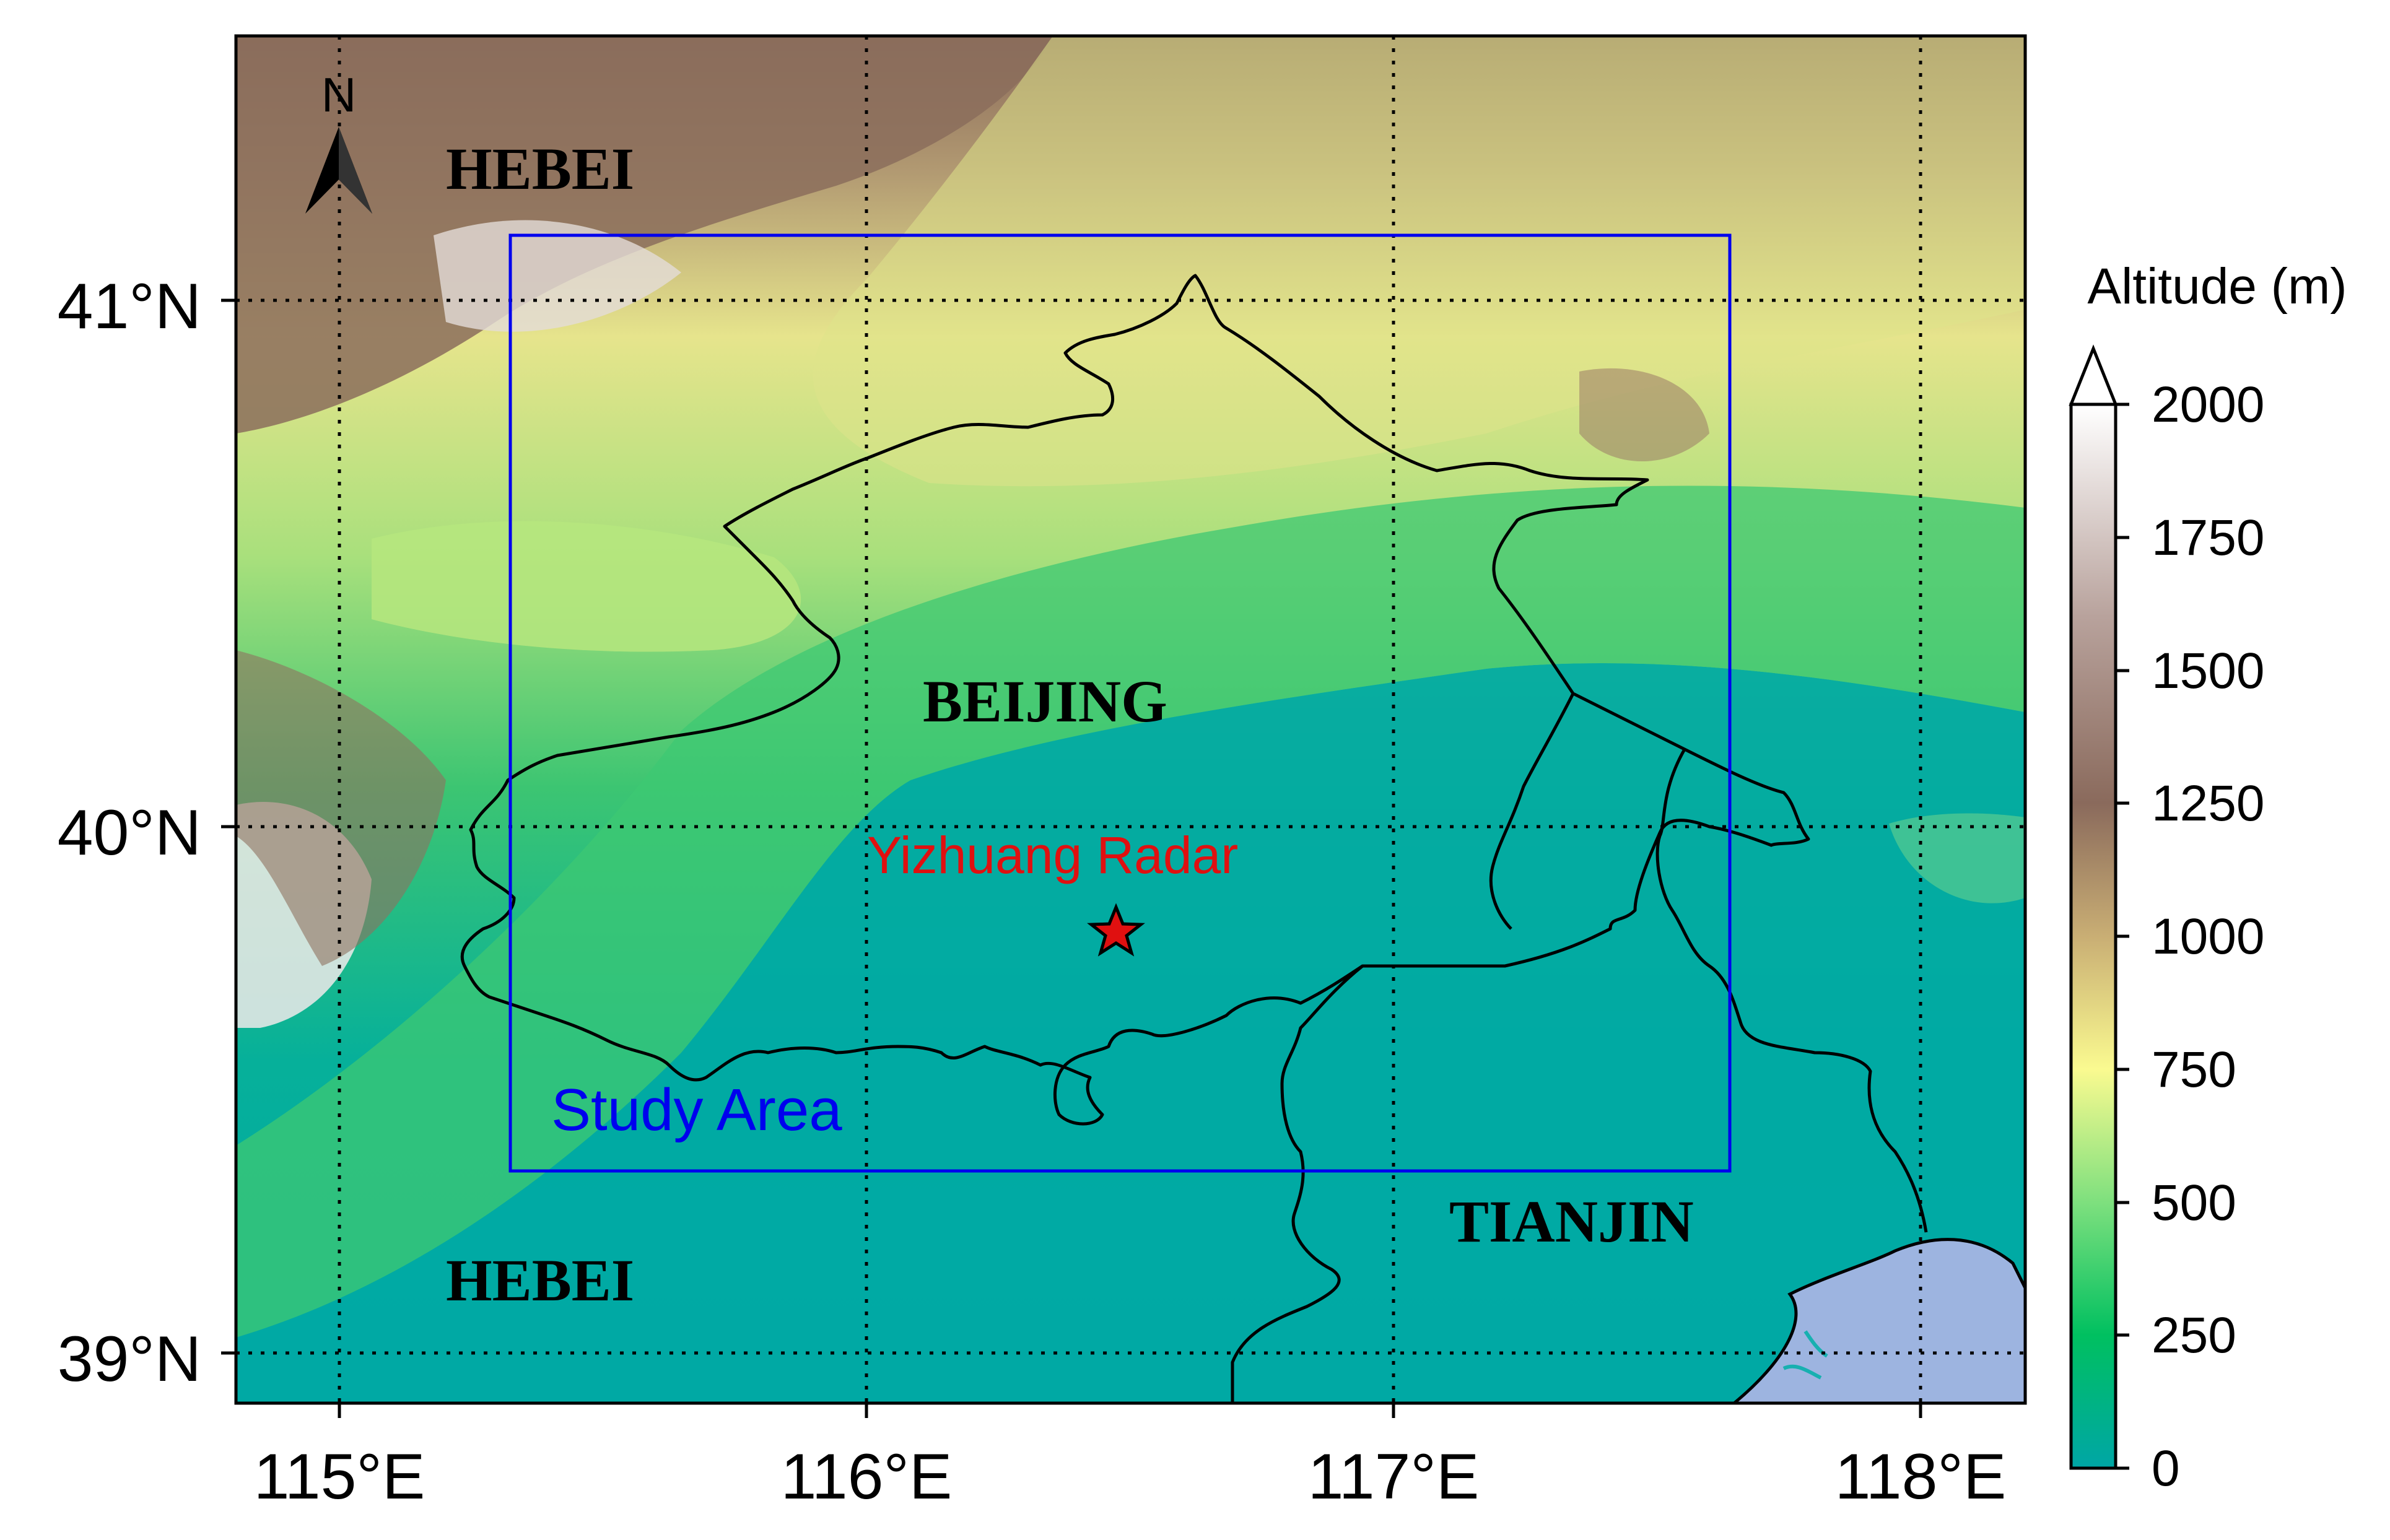 This screenshot has height=1540, width=2390. Describe the element at coordinates (2217, 286) in the screenshot. I see `colorbar-title: Altitude (m)` at that location.